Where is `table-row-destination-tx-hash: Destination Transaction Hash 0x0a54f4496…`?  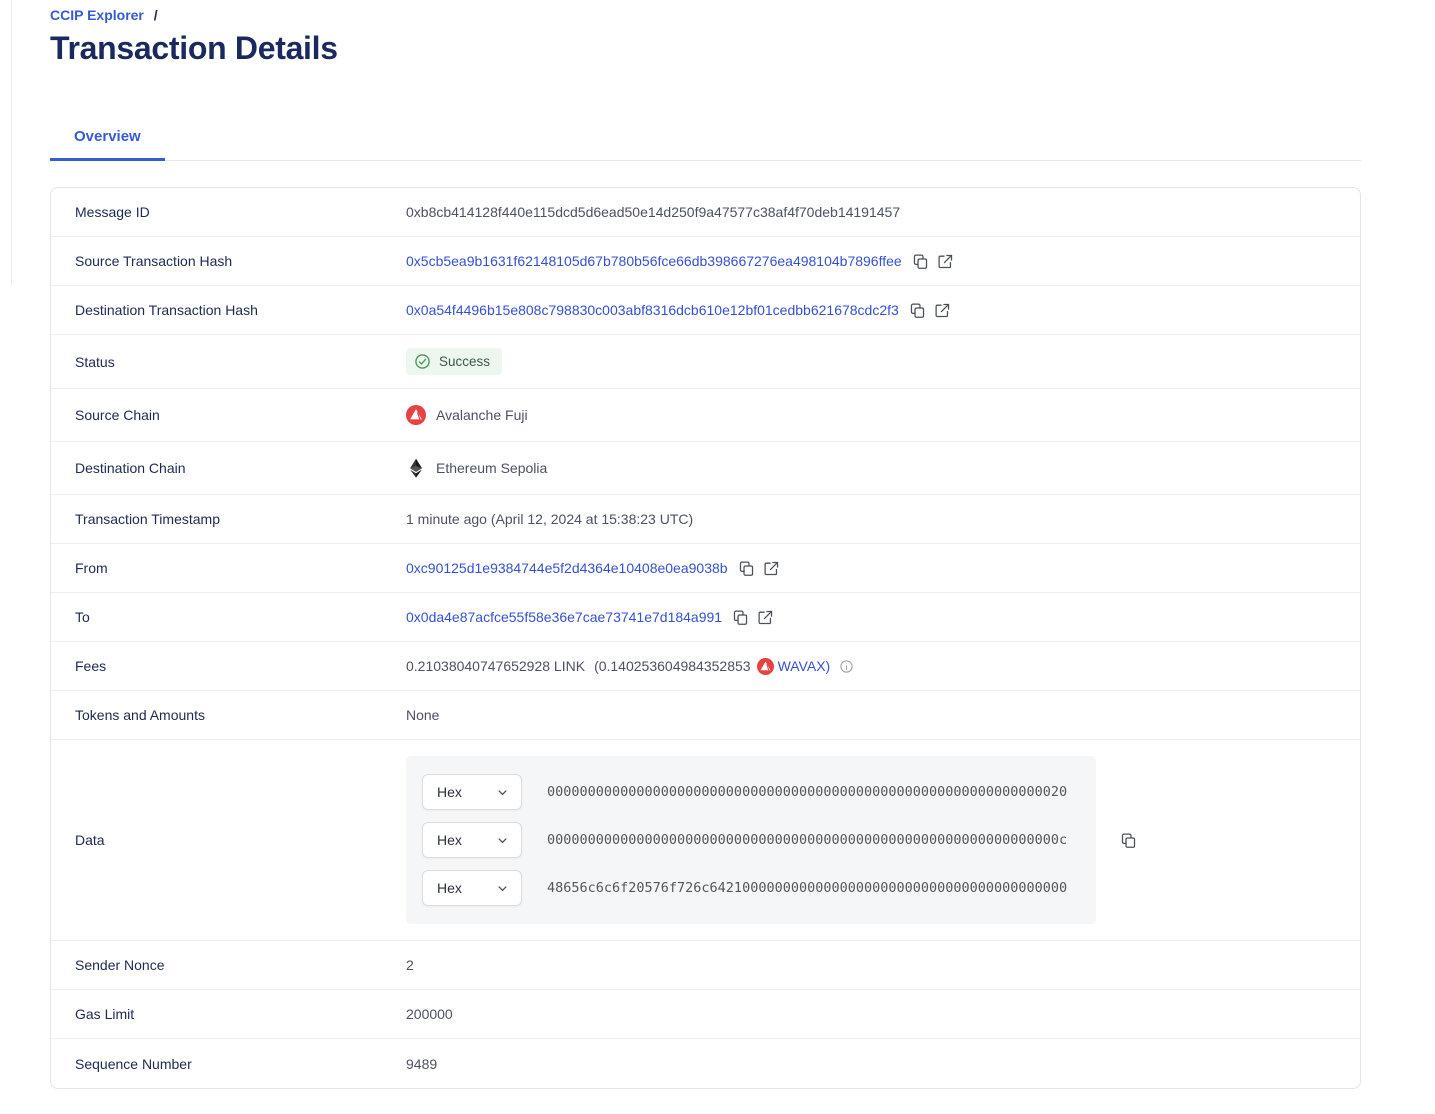 table-row-destination-tx-hash: Destination Transaction Hash 0x0a54f4496… is located at coordinates (705, 310).